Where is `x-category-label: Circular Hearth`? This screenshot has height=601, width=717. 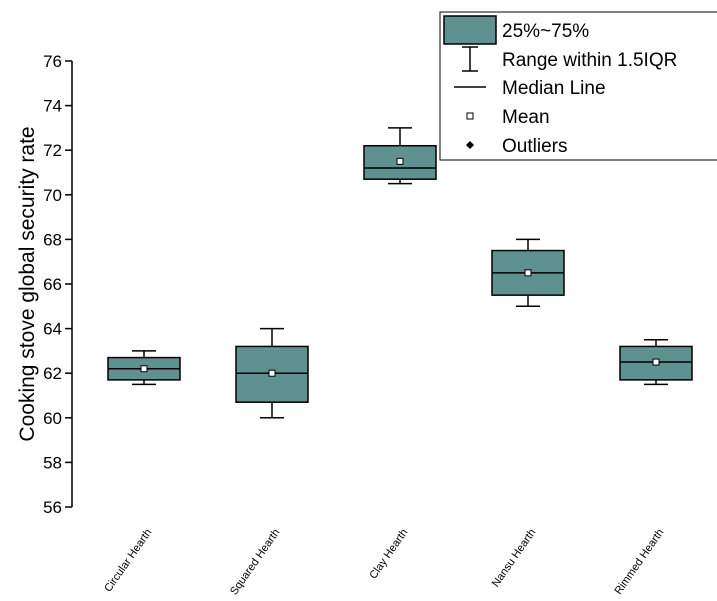
x-category-label: Circular Hearth is located at coordinates (128, 560).